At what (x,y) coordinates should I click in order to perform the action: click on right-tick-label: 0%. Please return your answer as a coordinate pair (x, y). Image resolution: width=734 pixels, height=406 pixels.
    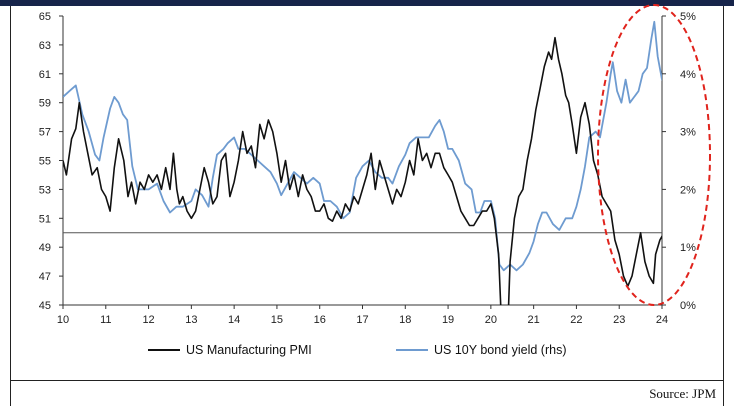
    Looking at the image, I should click on (688, 306).